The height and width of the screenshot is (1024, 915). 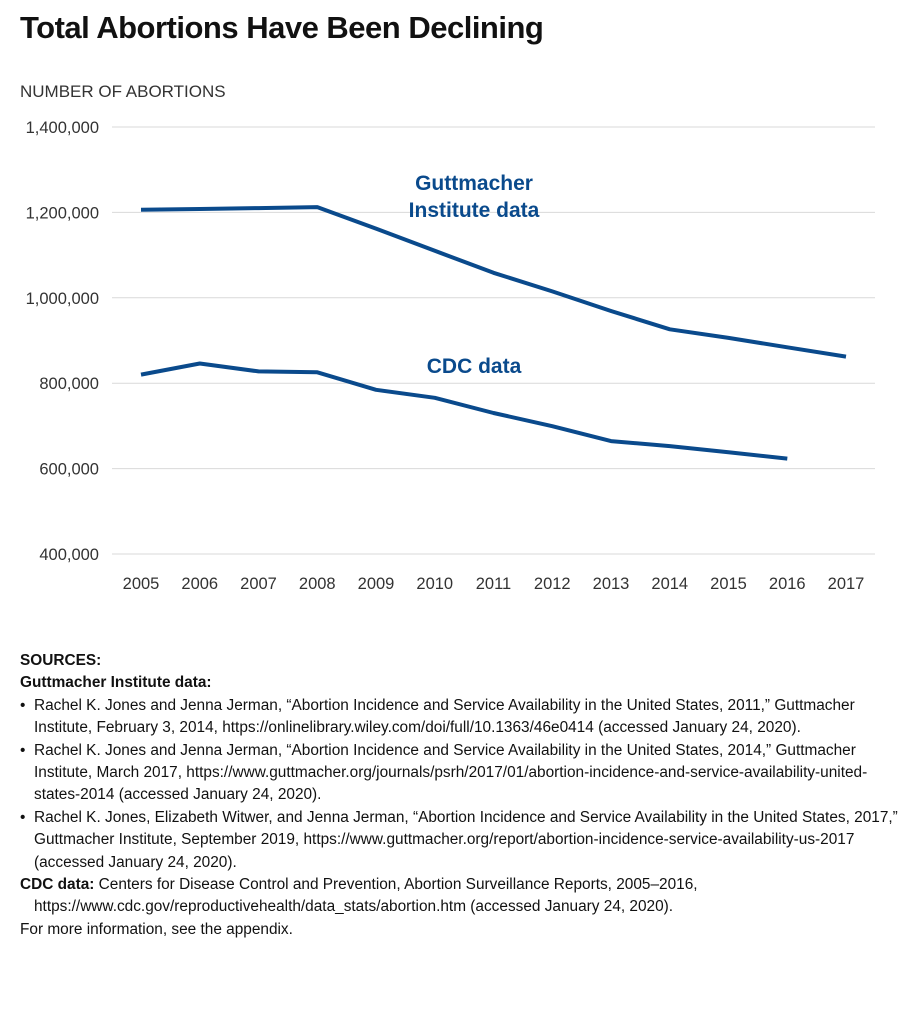 I want to click on y-tick-label: 400,000, so click(x=69, y=555).